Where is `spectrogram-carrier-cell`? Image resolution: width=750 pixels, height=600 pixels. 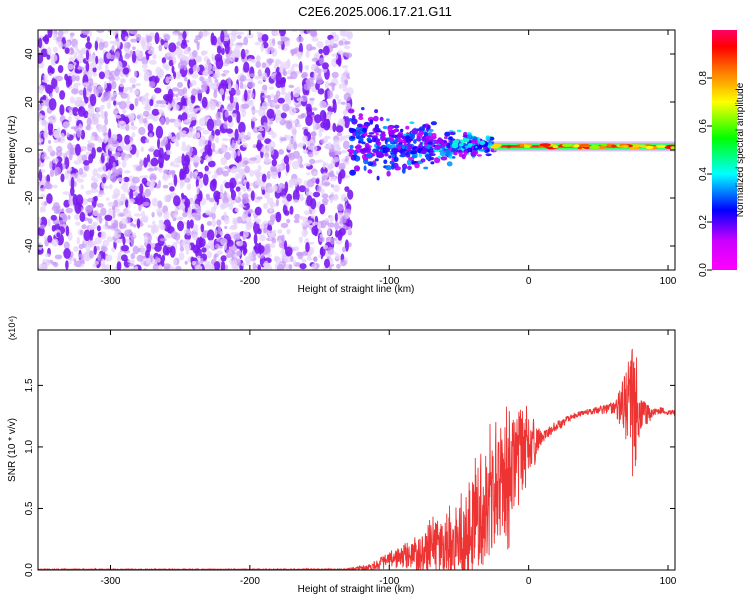
spectrogram-carrier-cell is located at coordinates (555, 147).